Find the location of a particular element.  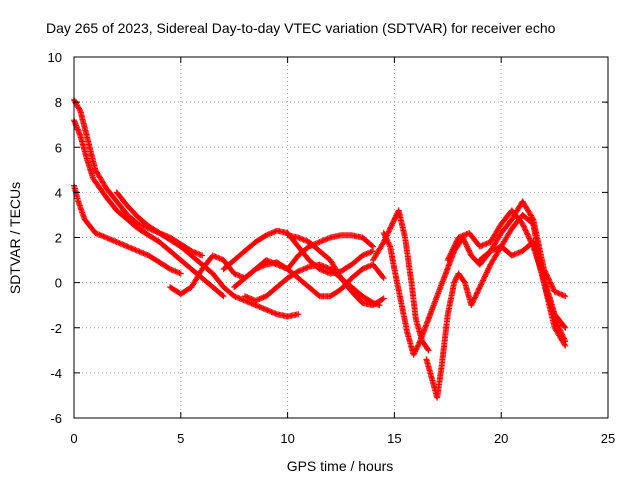

y-tick-label: 10 is located at coordinates (55, 57).